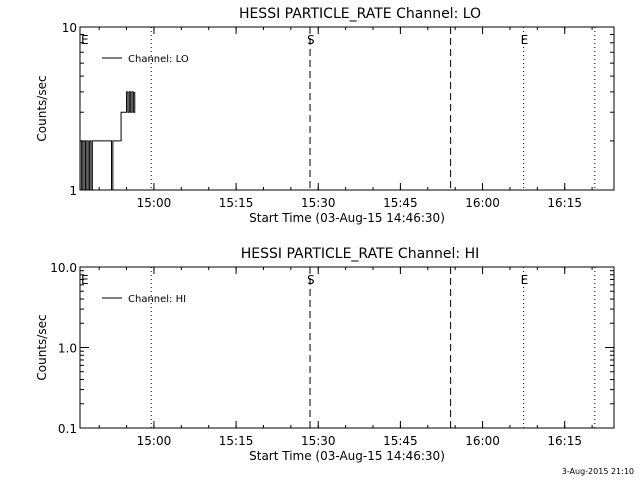 This screenshot has width=640, height=480. Describe the element at coordinates (158, 59) in the screenshot. I see `legend-label: Channel: LO` at that location.